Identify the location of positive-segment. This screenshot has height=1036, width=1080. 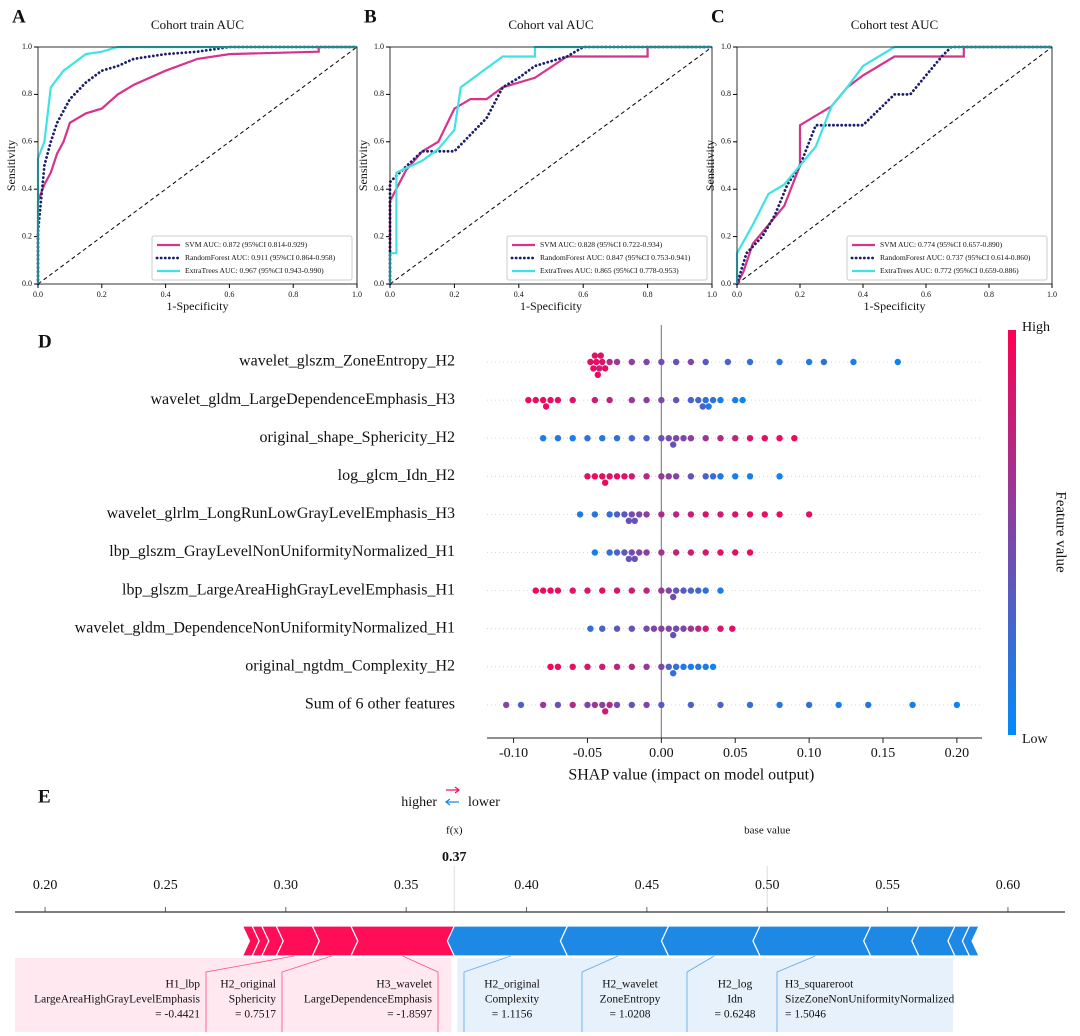
(250, 941).